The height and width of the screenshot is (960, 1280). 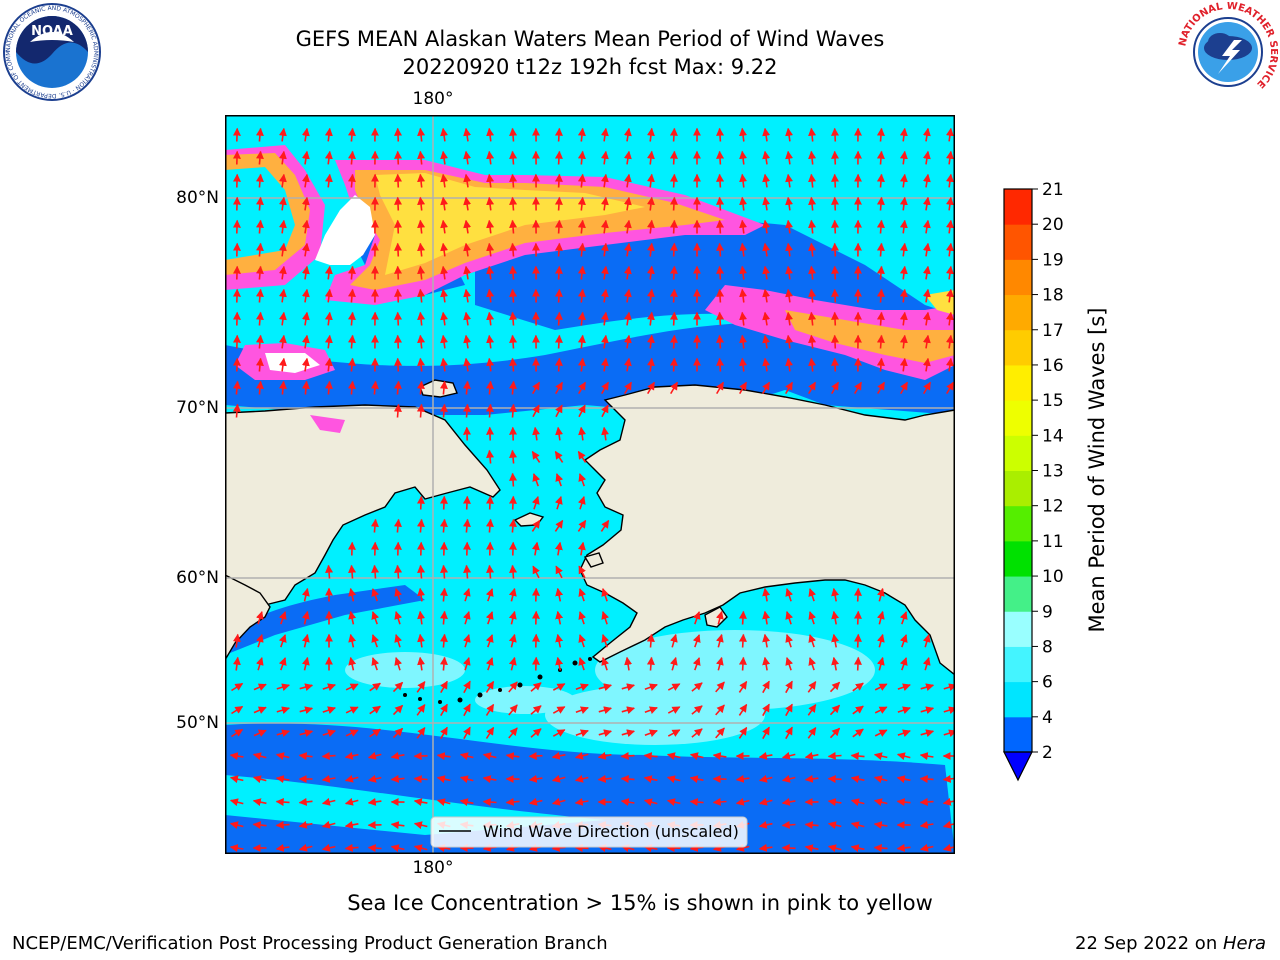 I want to click on colorbar-tick-label: 14, so click(x=1053, y=436).